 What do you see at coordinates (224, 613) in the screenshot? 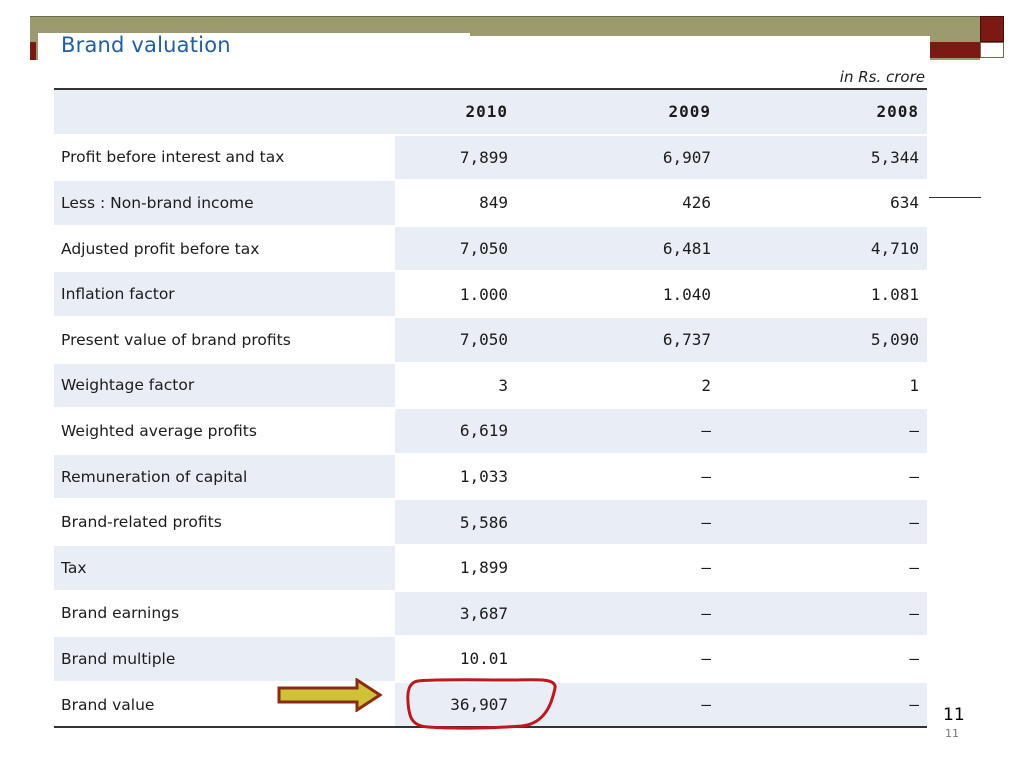
I see `row-label: Brand earnings` at bounding box center [224, 613].